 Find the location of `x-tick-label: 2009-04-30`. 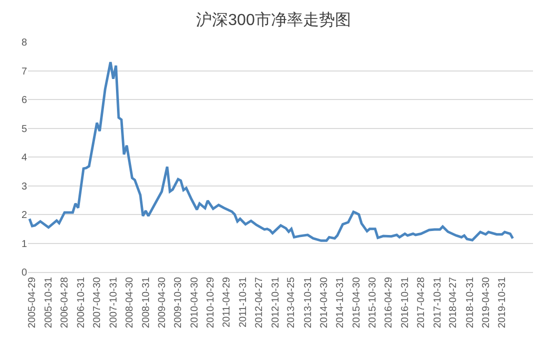

x-tick-label: 2009-04-30 is located at coordinates (162, 302).